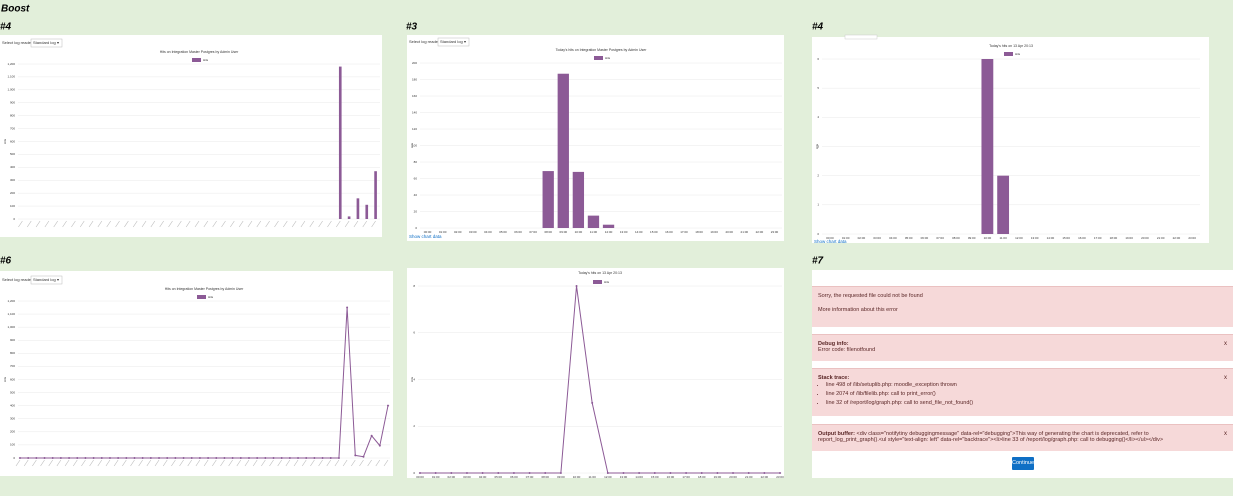 The height and width of the screenshot is (496, 1233). What do you see at coordinates (655, 477) in the screenshot?
I see `x-tick-label: 15:00` at bounding box center [655, 477].